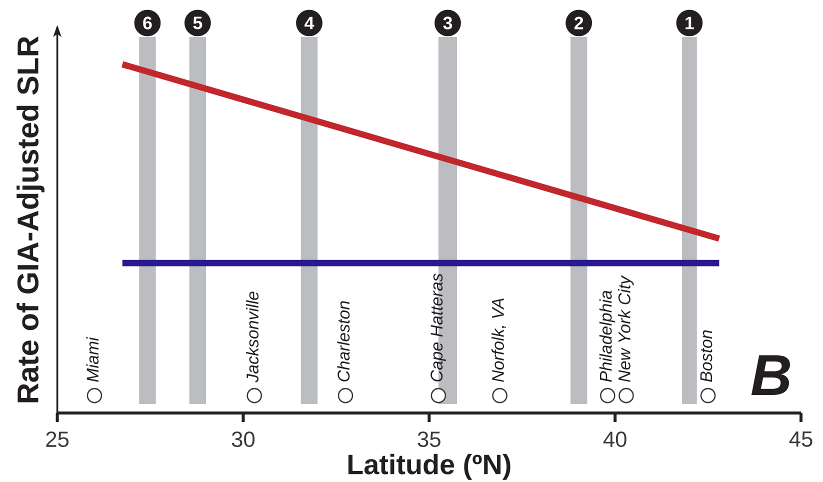 Image resolution: width=823 pixels, height=482 pixels. I want to click on x-axis-title: Latitude (ºN), so click(429, 467).